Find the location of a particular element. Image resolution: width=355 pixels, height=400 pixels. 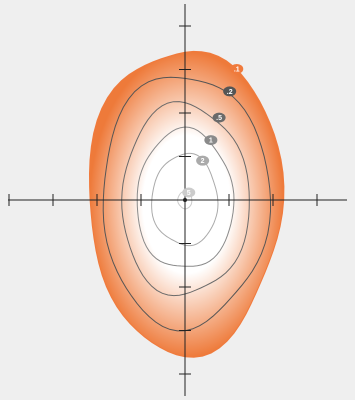

contour-label-text: .2 is located at coordinates (230, 92).